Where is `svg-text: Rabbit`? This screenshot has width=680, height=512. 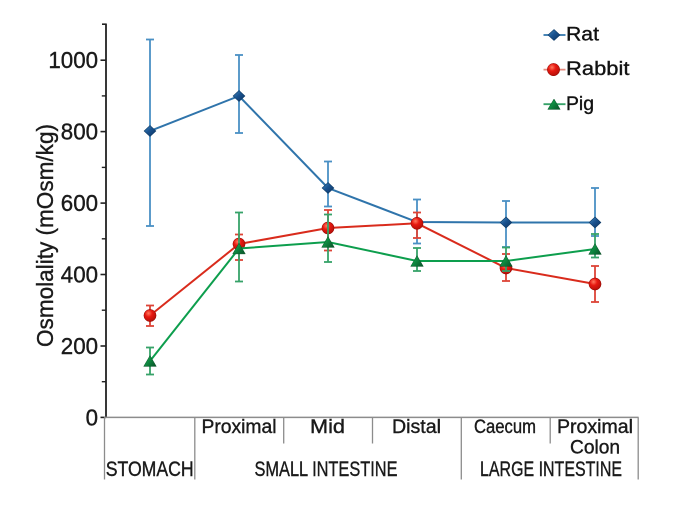 svg-text: Rabbit is located at coordinates (598, 69).